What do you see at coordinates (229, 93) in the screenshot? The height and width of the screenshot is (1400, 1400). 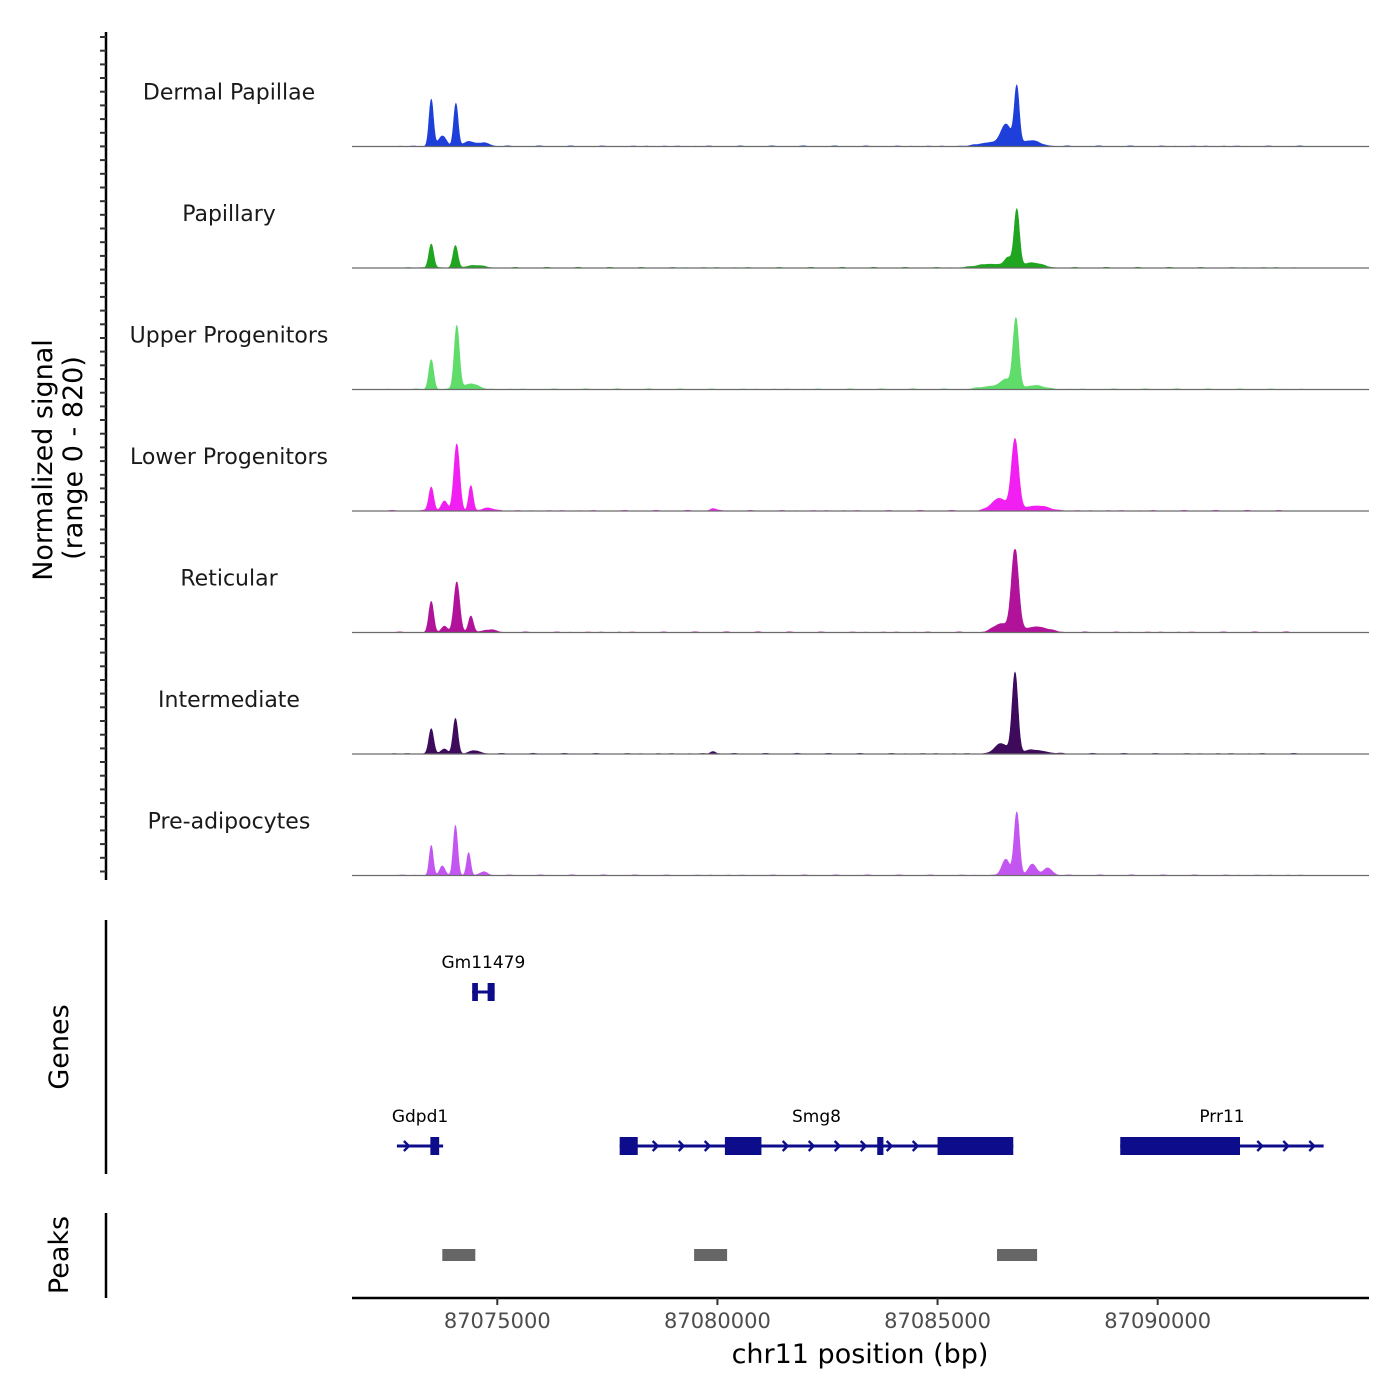 I see `track-label: Dermal Papillae` at bounding box center [229, 93].